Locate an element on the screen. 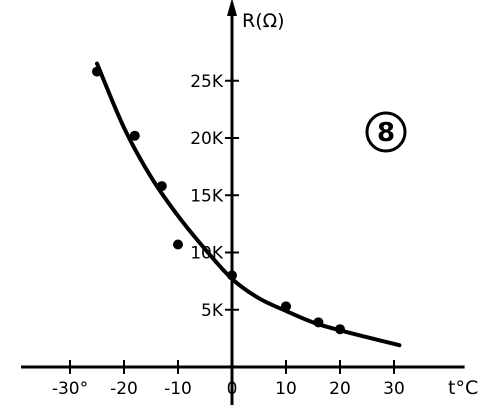 The height and width of the screenshot is (409, 498). y-tick-label: 15K is located at coordinates (207, 196).